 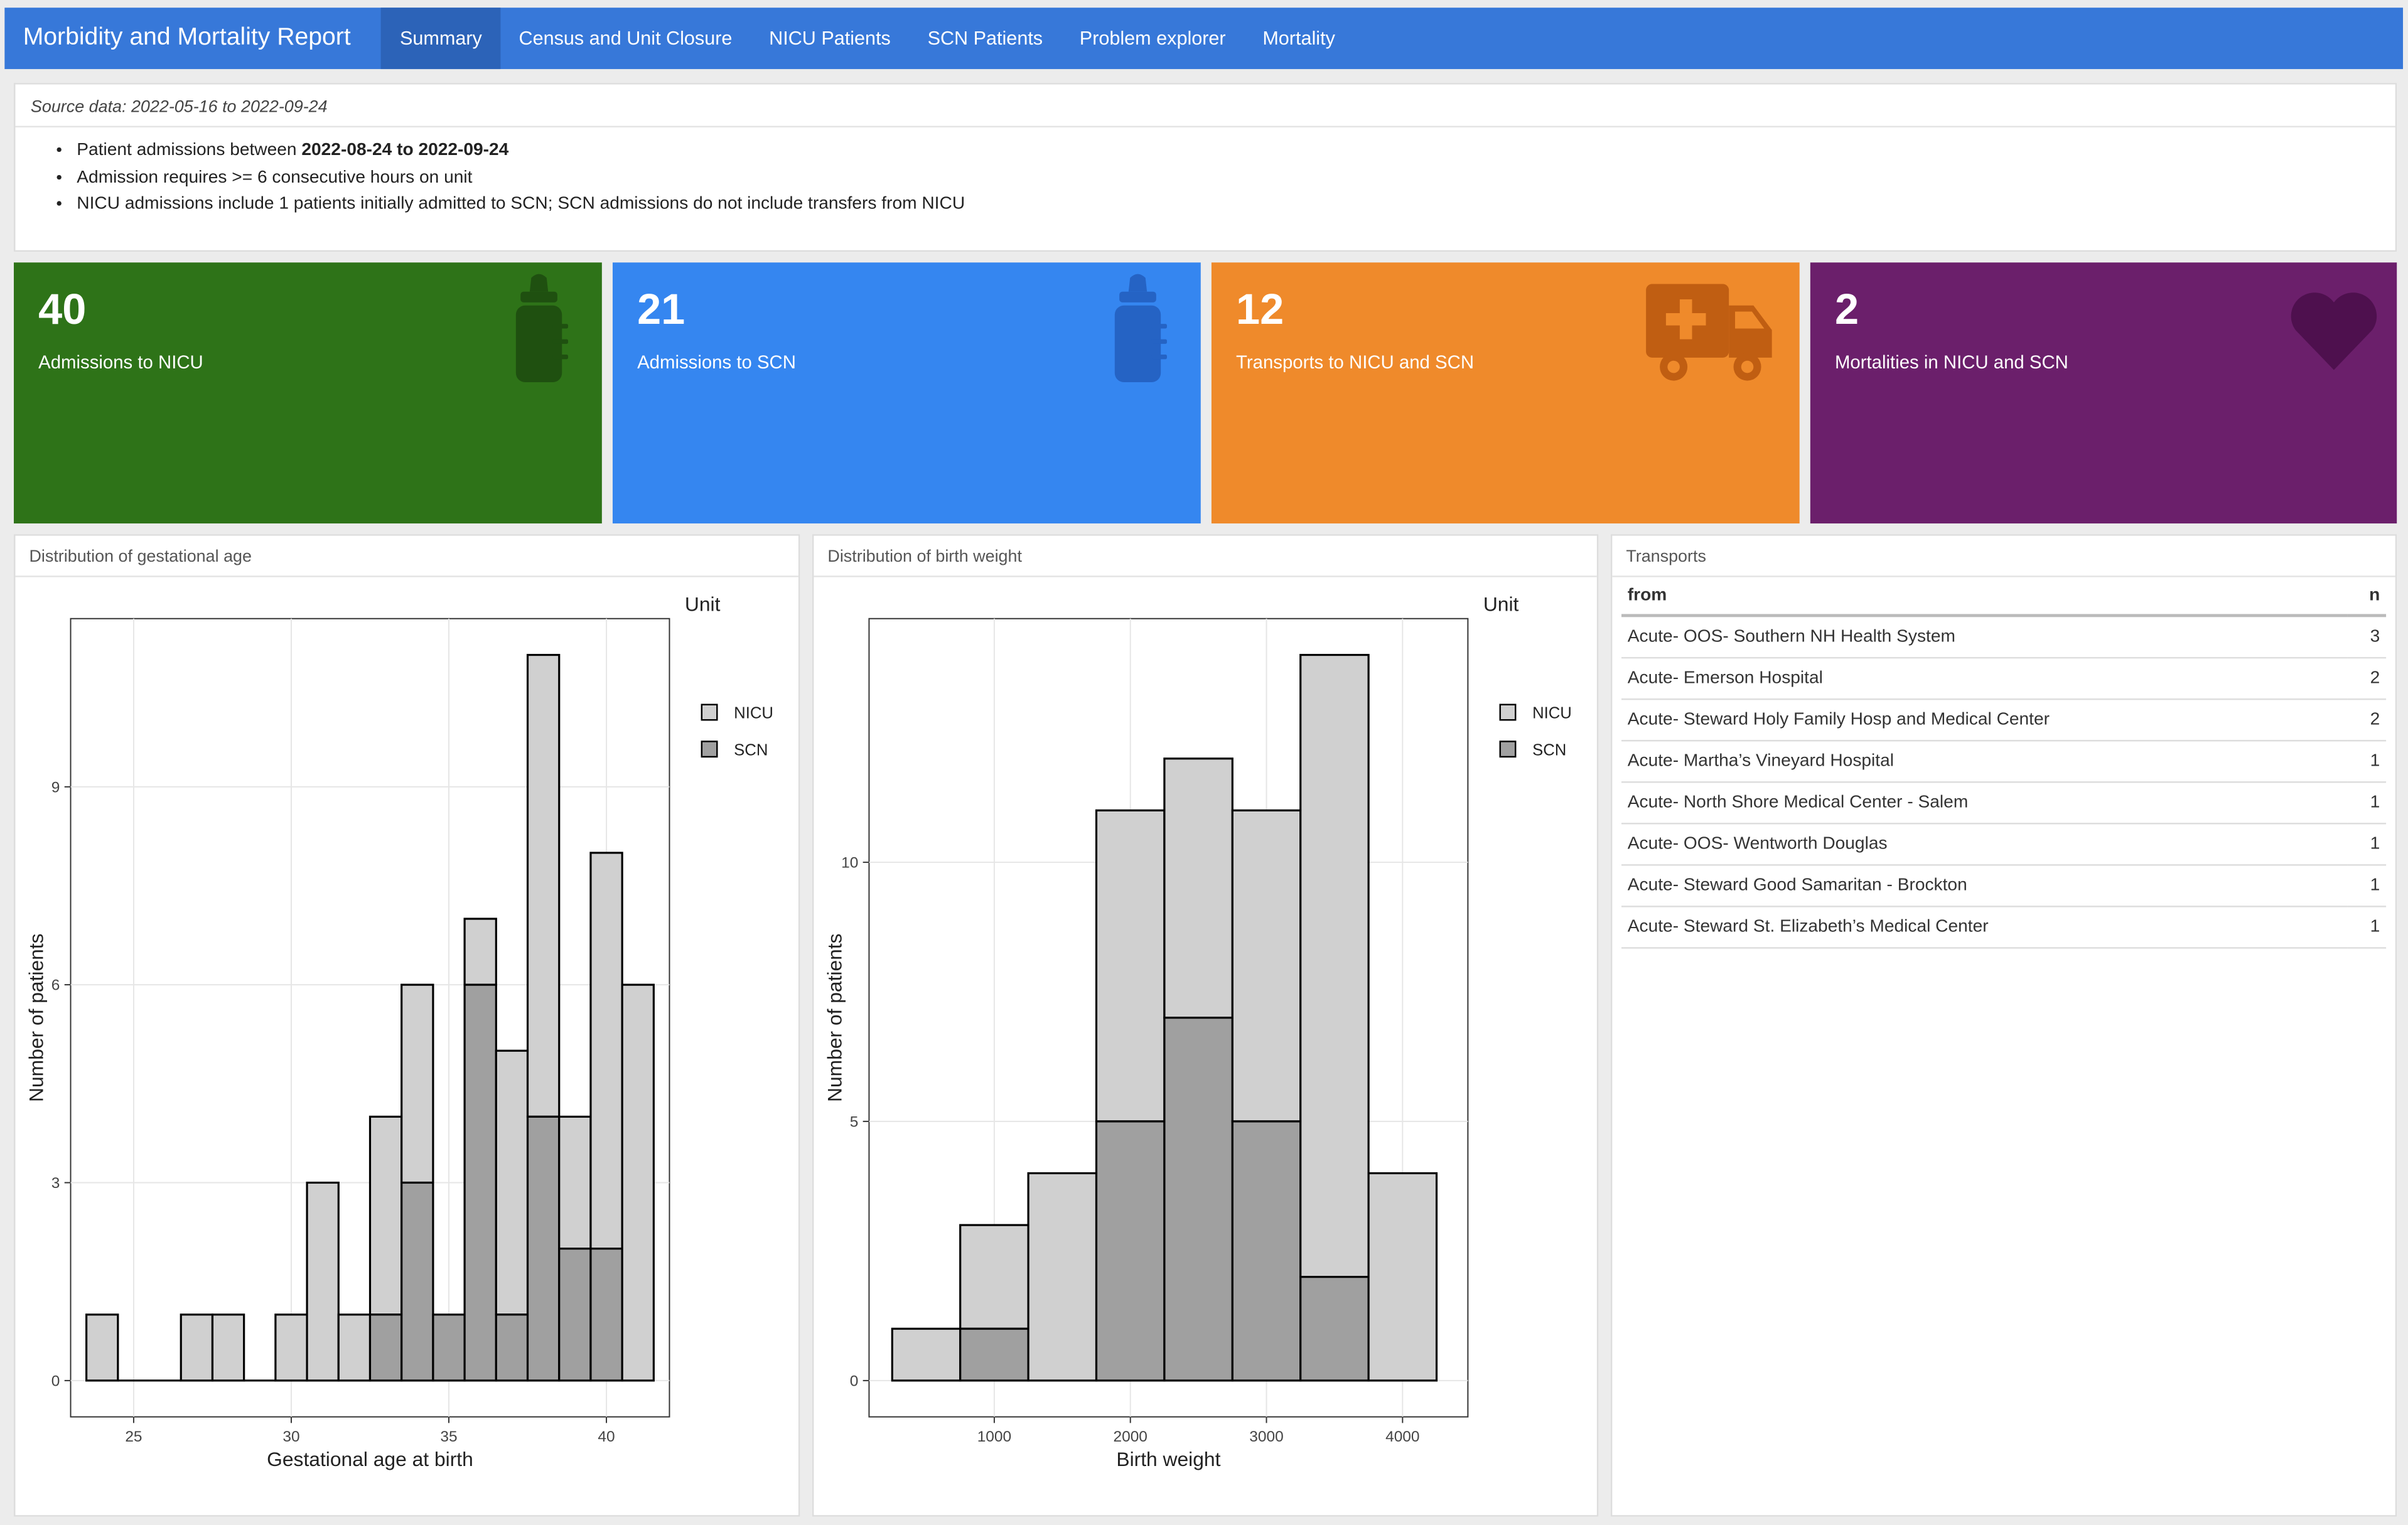 What do you see at coordinates (626, 39) in the screenshot?
I see `tab-census-and-unit-closure: Census and Unit Closure` at bounding box center [626, 39].